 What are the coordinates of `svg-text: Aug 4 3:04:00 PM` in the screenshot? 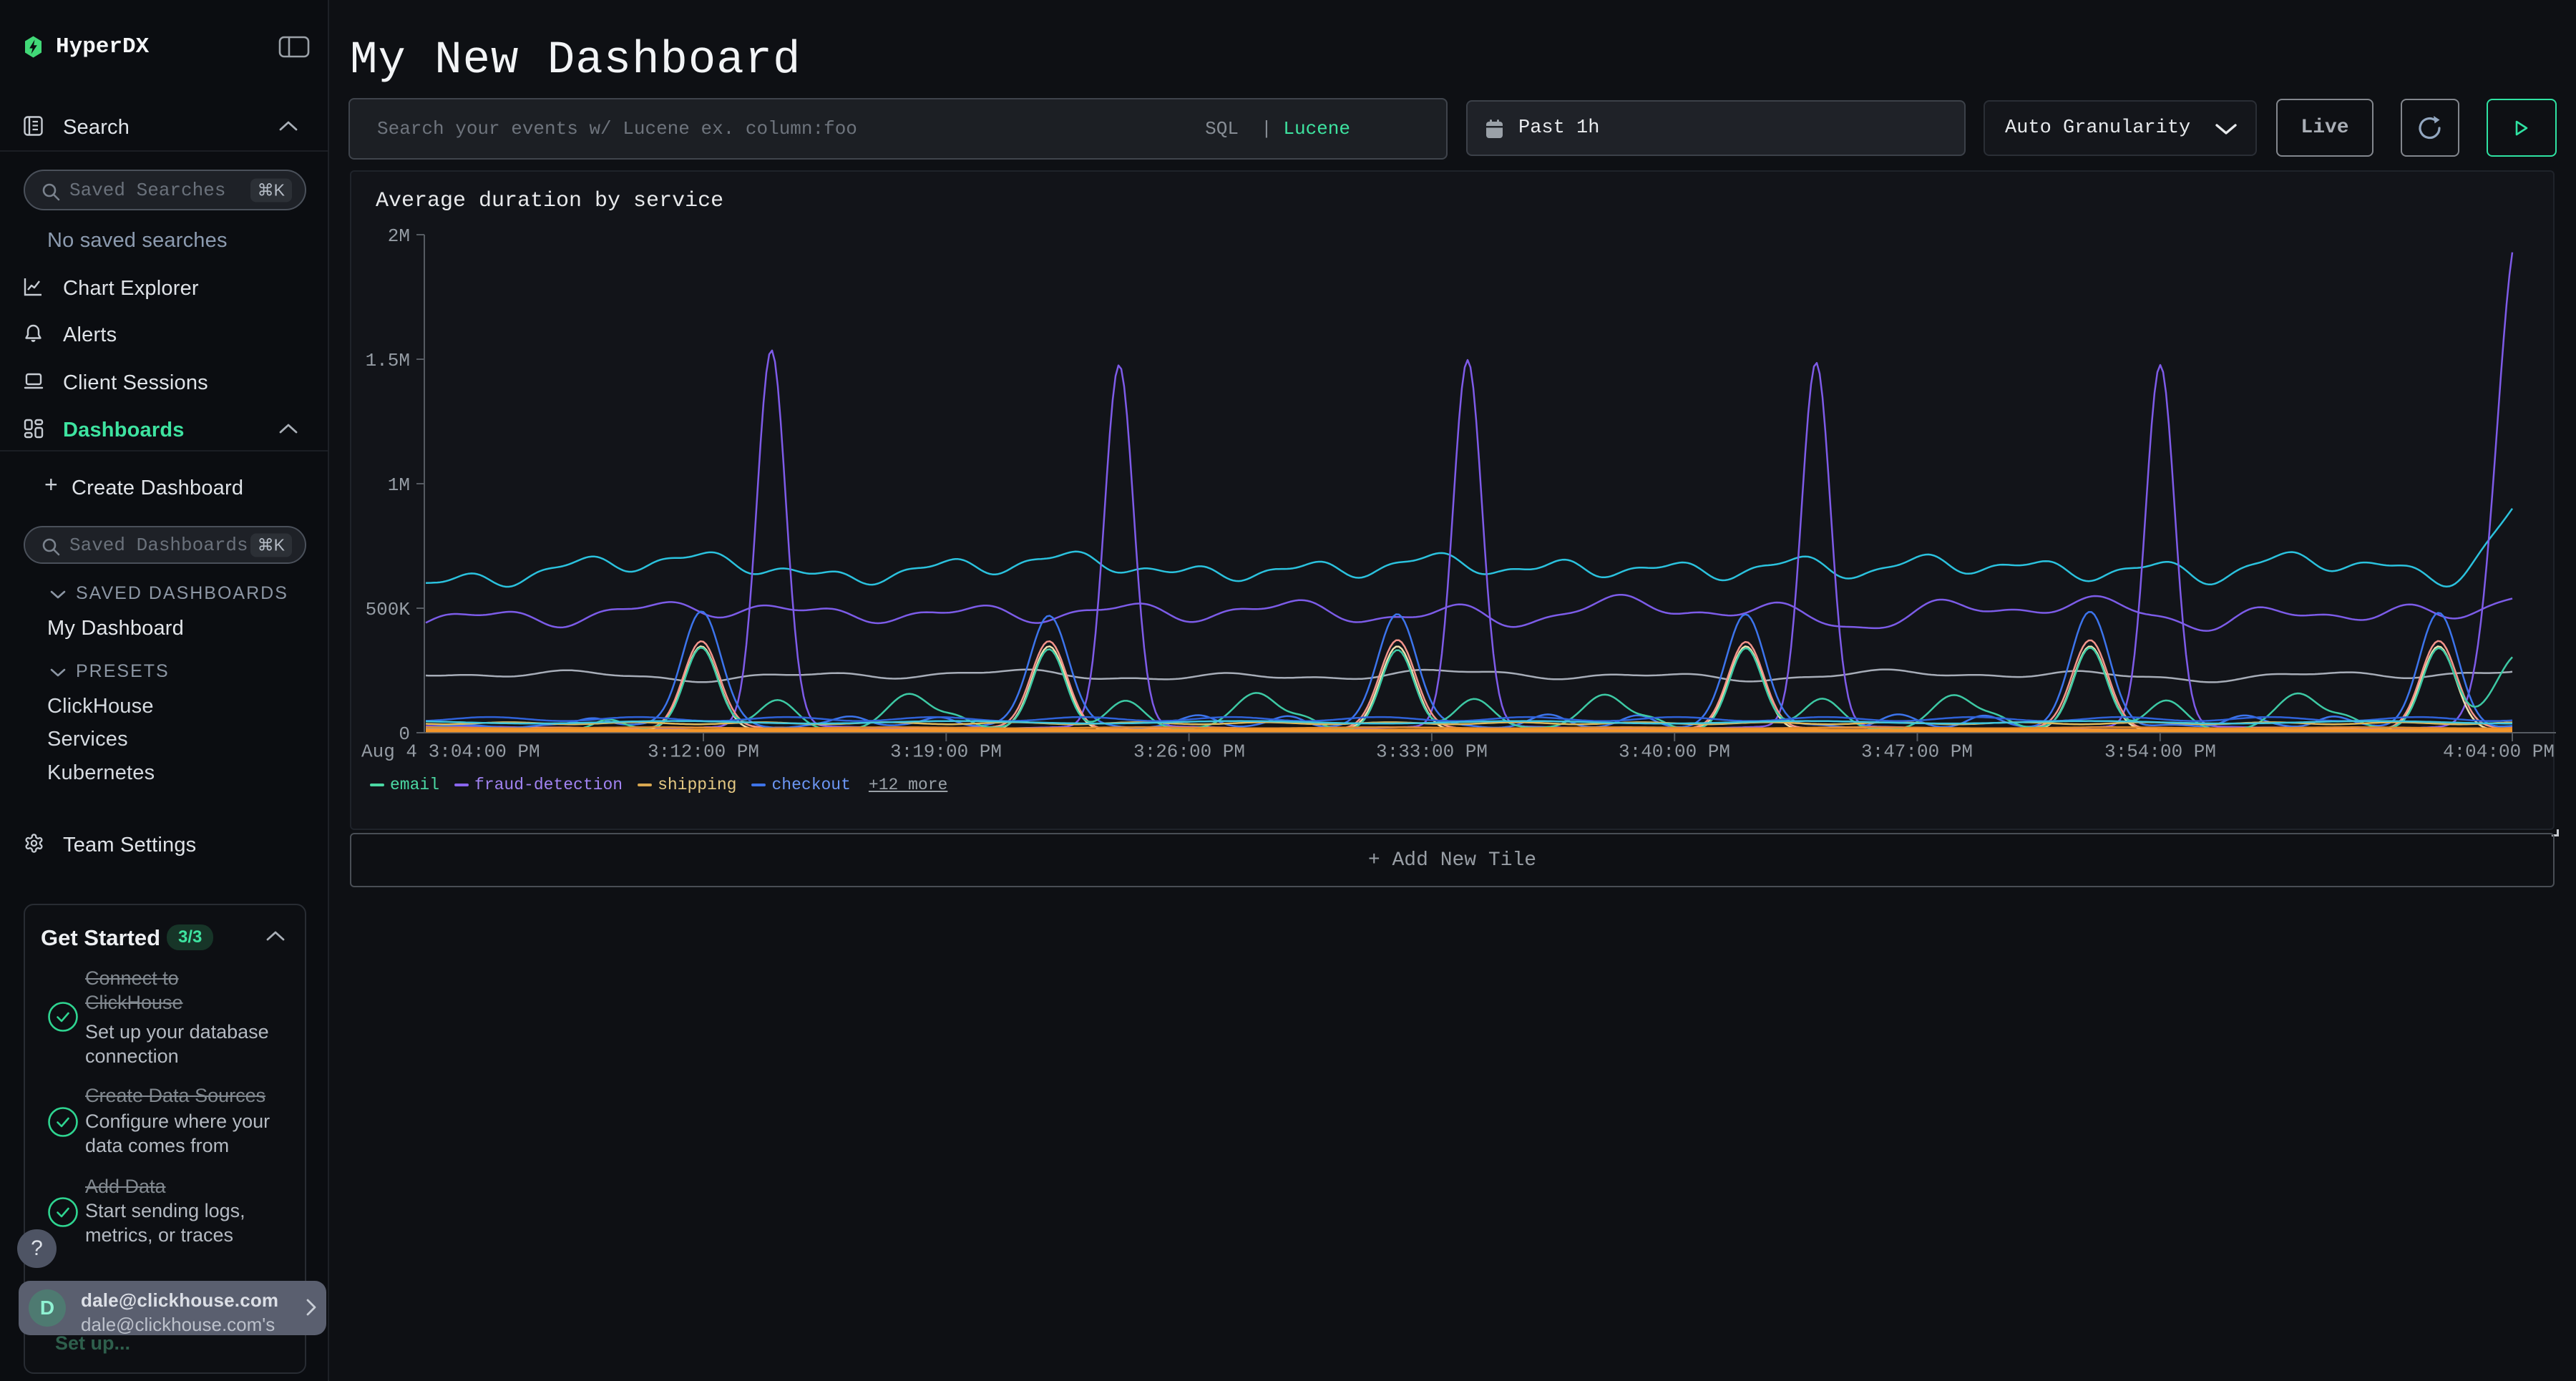 It's located at (450, 752).